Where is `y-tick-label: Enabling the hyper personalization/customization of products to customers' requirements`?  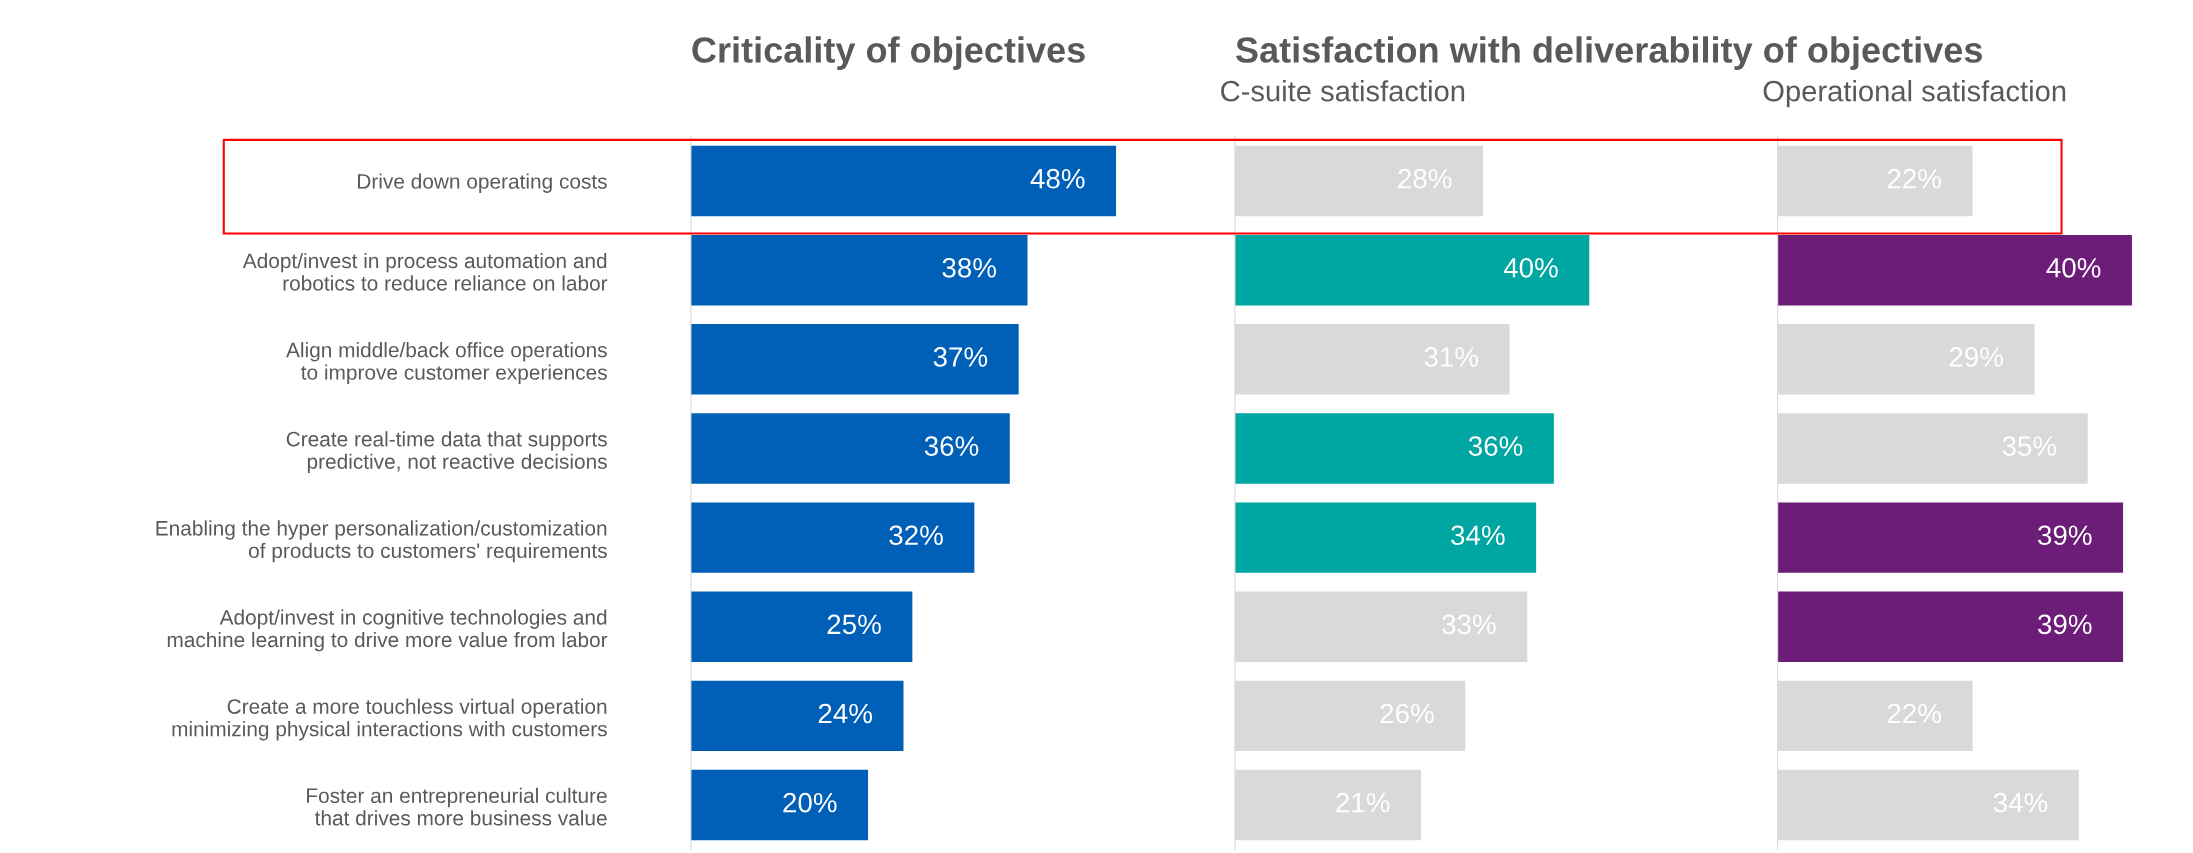 y-tick-label: Enabling the hyper personalization/customization of products to customers' requirements is located at coordinates (381, 541).